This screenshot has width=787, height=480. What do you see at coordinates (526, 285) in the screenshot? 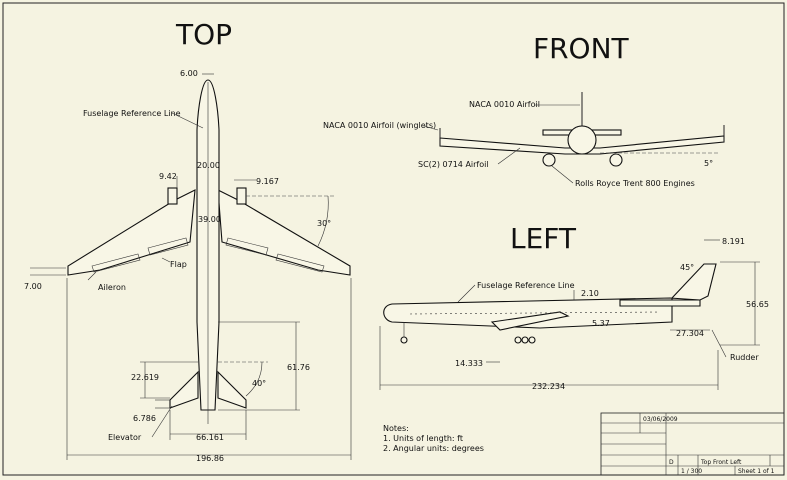
I see `side-fuselage-ref-label: Fuselage Reference Line` at bounding box center [526, 285].